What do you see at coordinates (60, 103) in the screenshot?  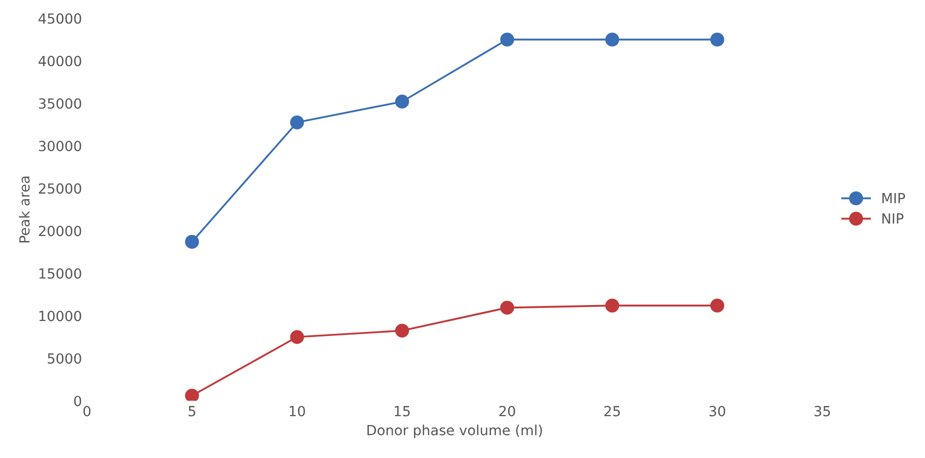 I see `y-tick-label: 35000` at bounding box center [60, 103].